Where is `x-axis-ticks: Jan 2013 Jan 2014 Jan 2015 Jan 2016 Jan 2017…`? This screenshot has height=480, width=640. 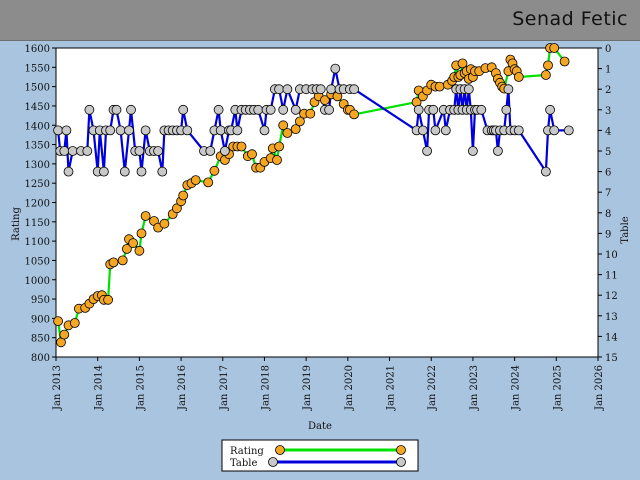 x-axis-ticks: Jan 2013 Jan 2014 Jan 2015 Jan 2016 Jan 2017… is located at coordinates (328, 384).